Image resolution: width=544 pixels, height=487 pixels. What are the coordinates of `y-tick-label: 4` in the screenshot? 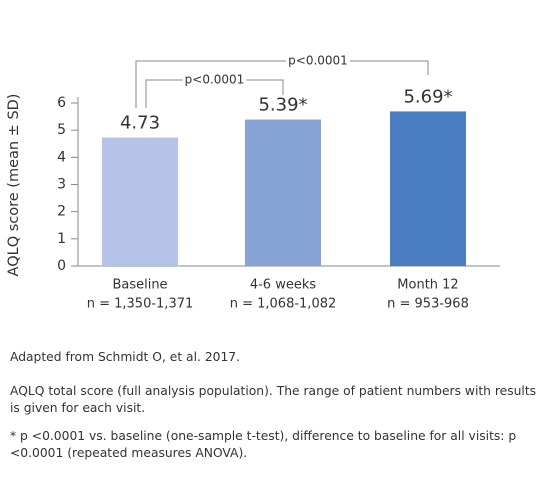 It's located at (61, 157).